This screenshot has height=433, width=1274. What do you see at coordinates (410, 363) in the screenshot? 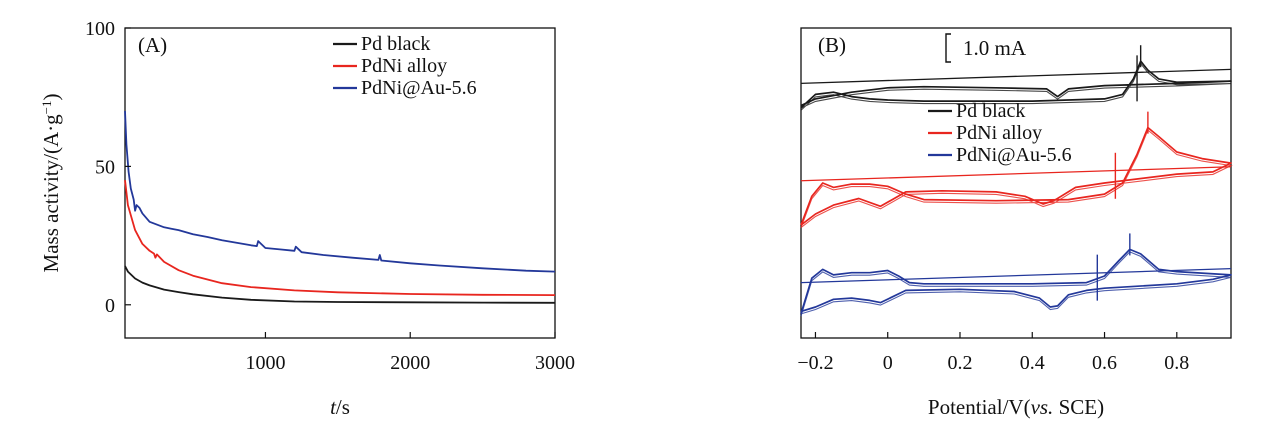
I see `x-tick-label: 2000` at bounding box center [410, 363].